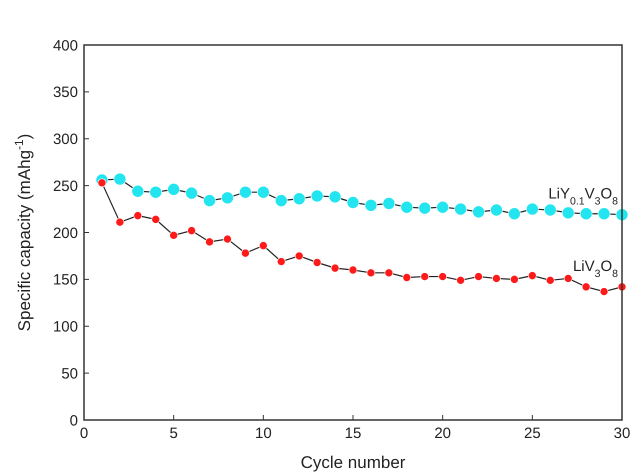 This screenshot has width=636, height=476. Describe the element at coordinates (65, 45) in the screenshot. I see `y-tick-label: 400` at that location.